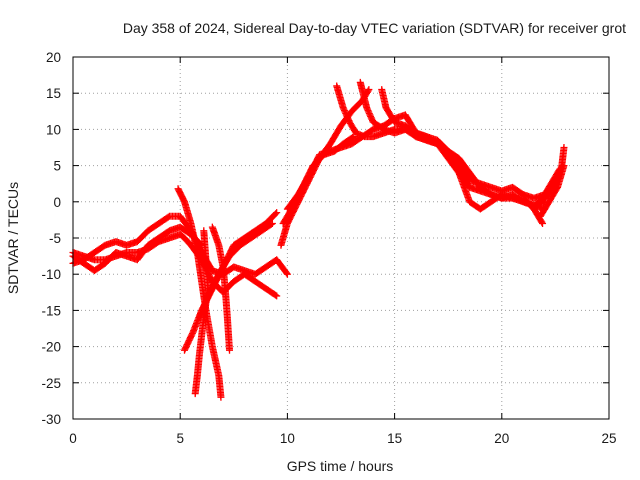  What do you see at coordinates (287, 438) in the screenshot?
I see `x-tick-label: 10` at bounding box center [287, 438].